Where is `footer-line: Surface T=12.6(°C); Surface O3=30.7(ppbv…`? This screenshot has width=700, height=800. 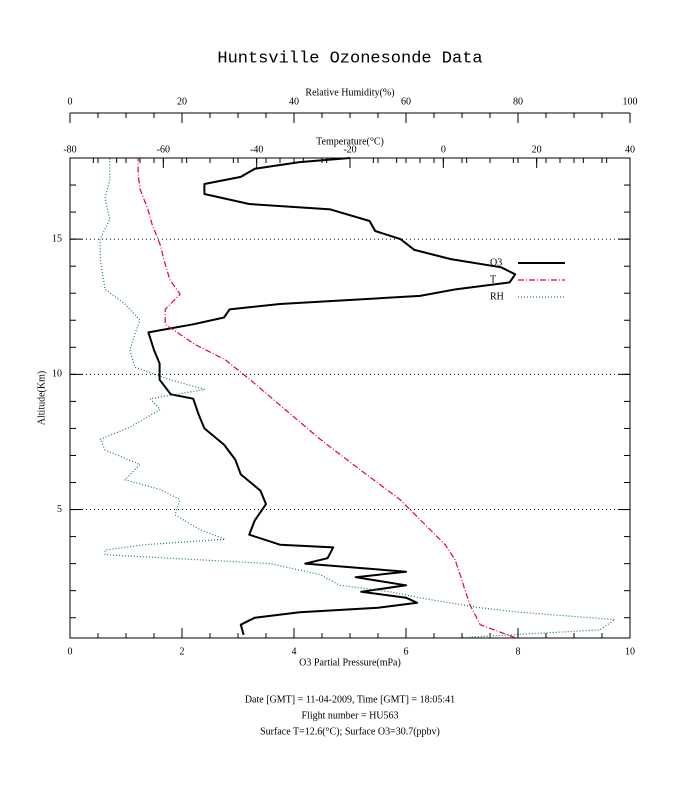 footer-line: Surface T=12.6(°C); Surface O3=30.7(ppbv… is located at coordinates (350, 731).